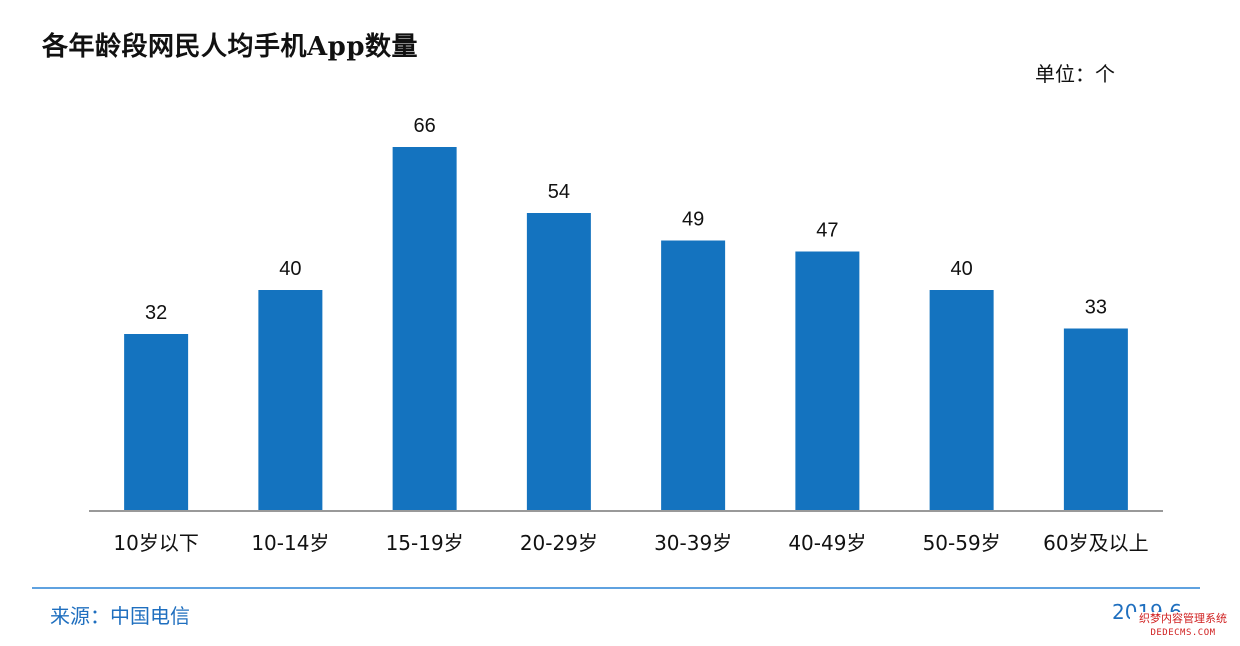  Describe the element at coordinates (962, 269) in the screenshot. I see `data-label-6: 40` at that location.